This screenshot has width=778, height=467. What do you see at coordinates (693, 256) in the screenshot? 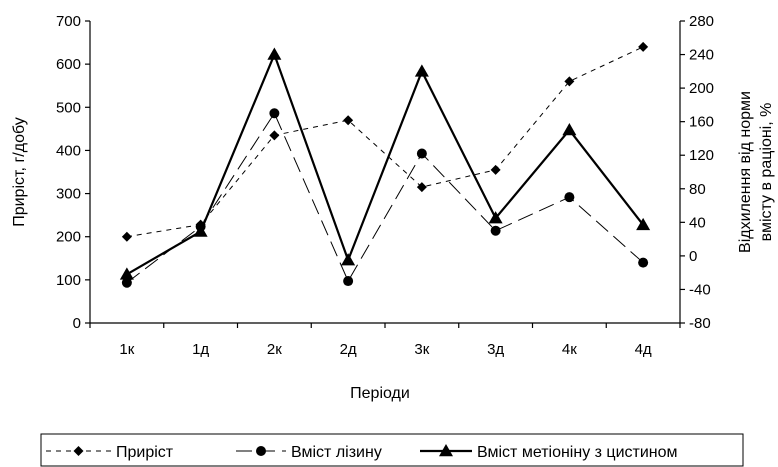
I see `right-tick-label: 0` at bounding box center [693, 256].